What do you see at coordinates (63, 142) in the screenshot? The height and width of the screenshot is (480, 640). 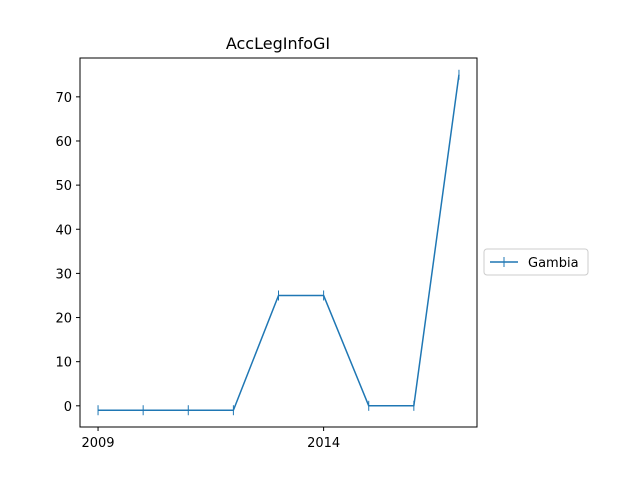 I see `y-tick-label: 60` at bounding box center [63, 142].